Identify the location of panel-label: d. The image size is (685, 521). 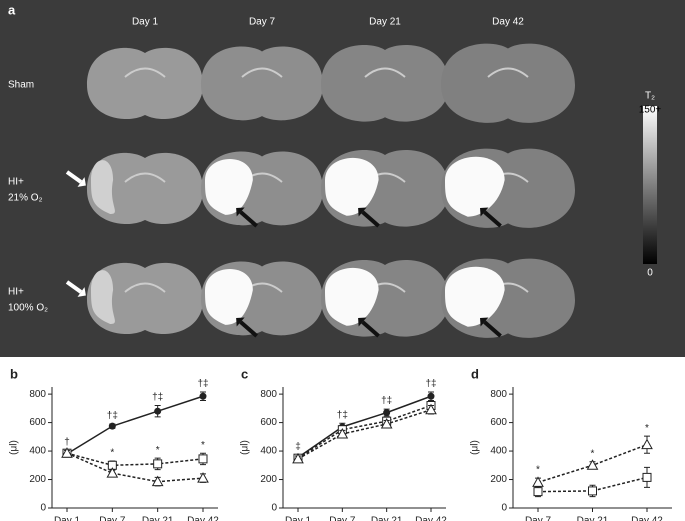
(475, 373).